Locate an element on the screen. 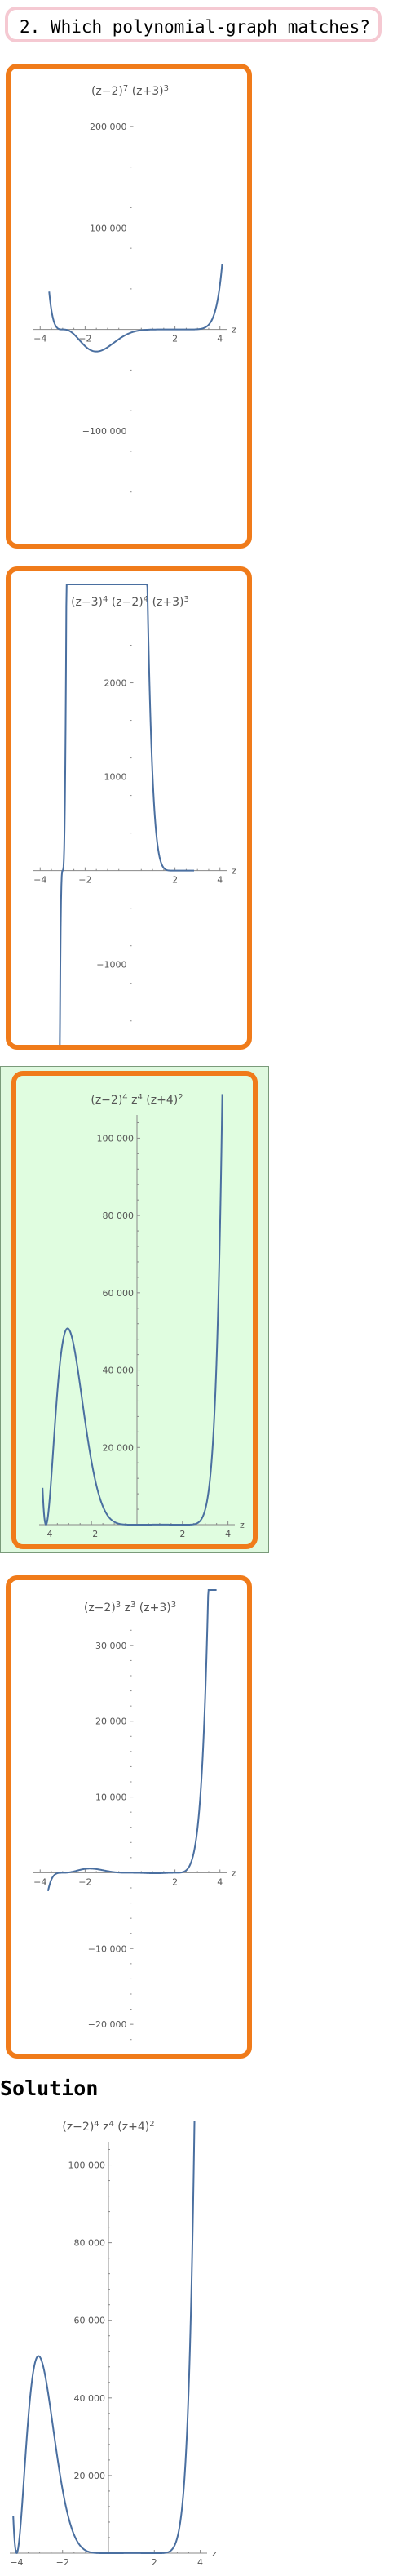 The height and width of the screenshot is (2576, 393). y-tick-label: −10 000 is located at coordinates (107, 1948).